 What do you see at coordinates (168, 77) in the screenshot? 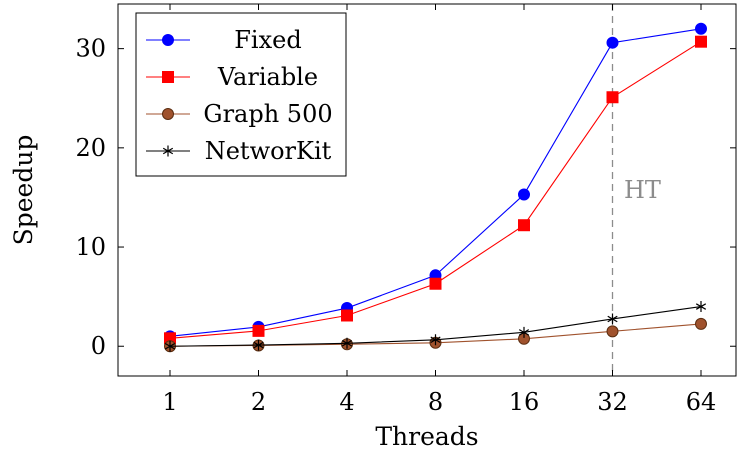
I see `legend-marker-variable` at bounding box center [168, 77].